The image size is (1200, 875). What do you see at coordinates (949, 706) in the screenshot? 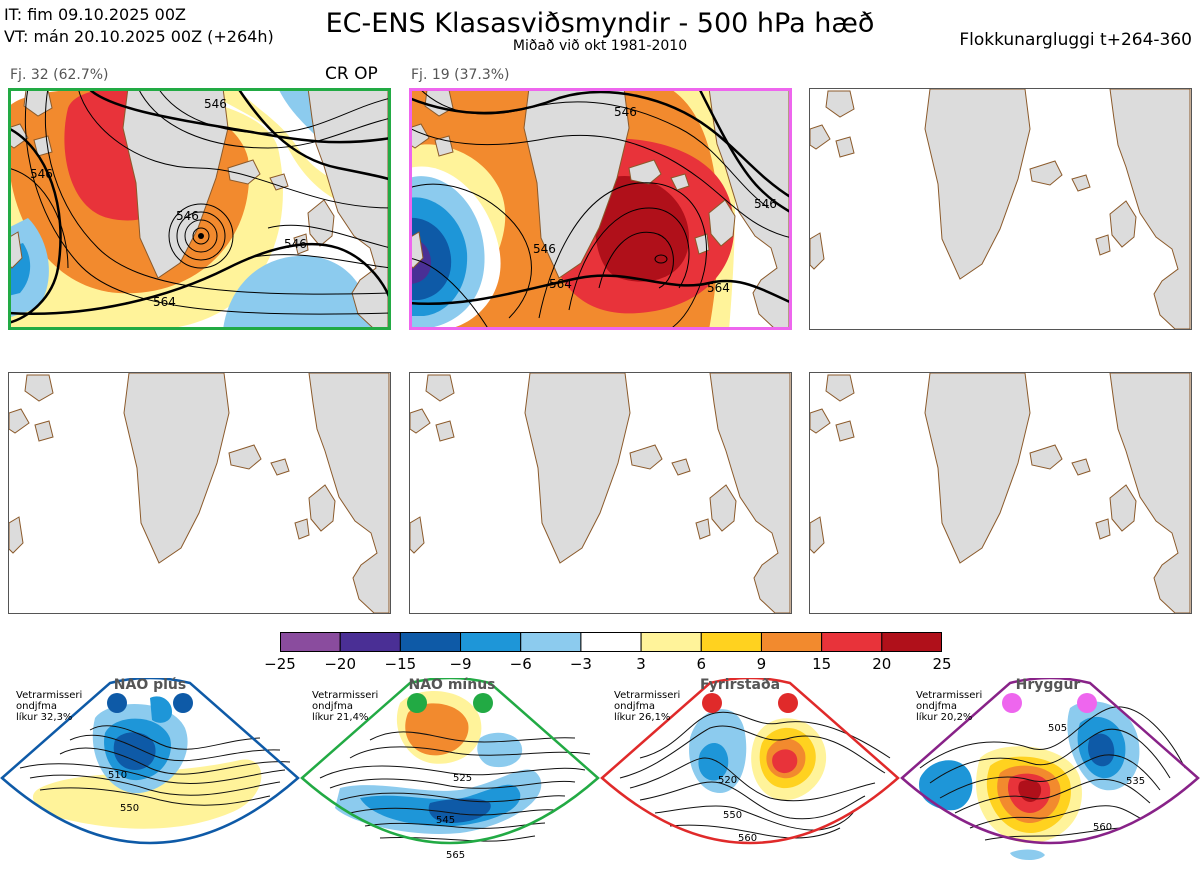
I see `regime-prob: Vetrarmisseri ondjfma líkur 20,2%` at bounding box center [949, 706].